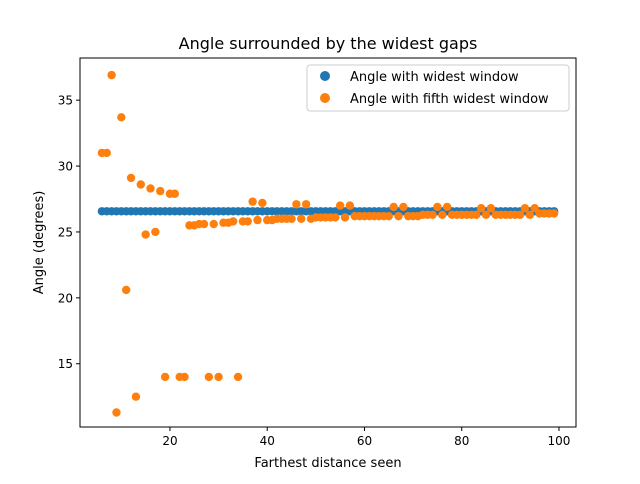  I want to click on x-axis-label: Farthest distance seen, so click(327, 463).